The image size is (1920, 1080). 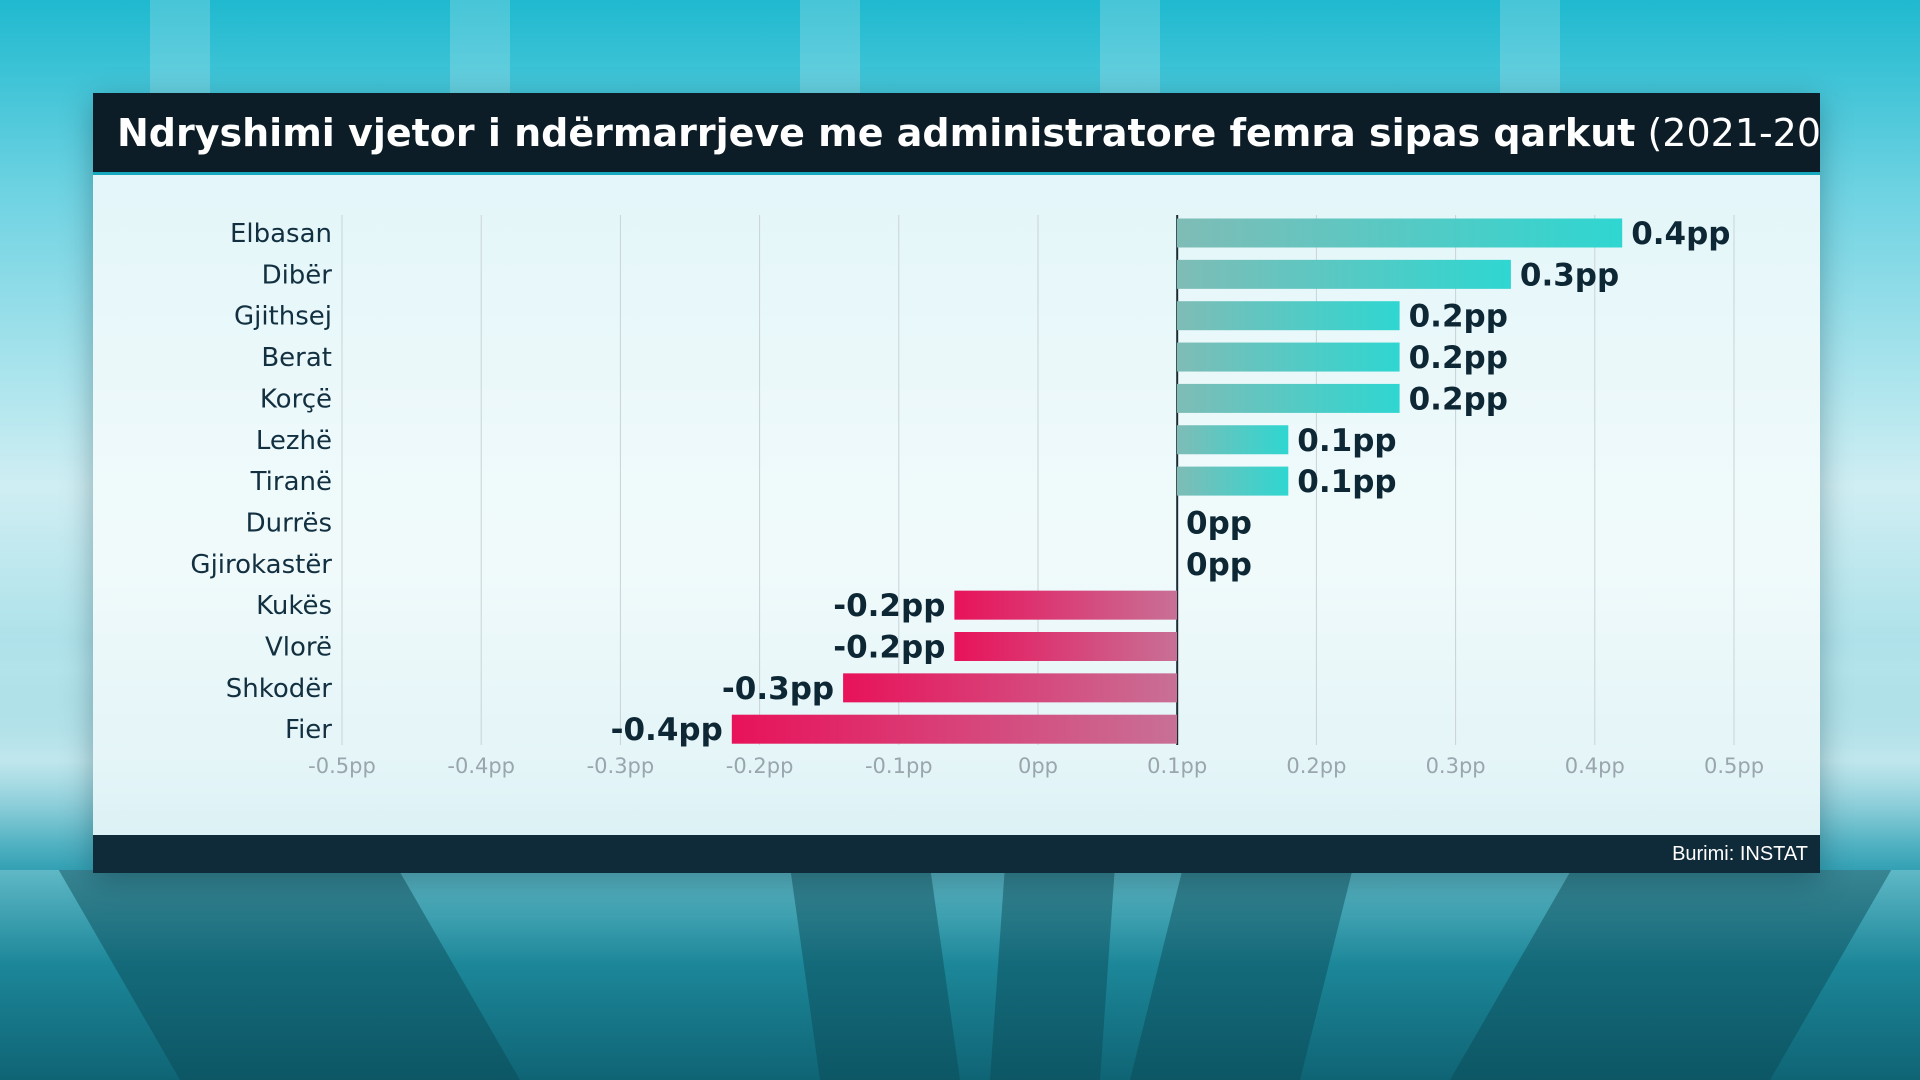 I want to click on category-label: Durrës, so click(x=289, y=523).